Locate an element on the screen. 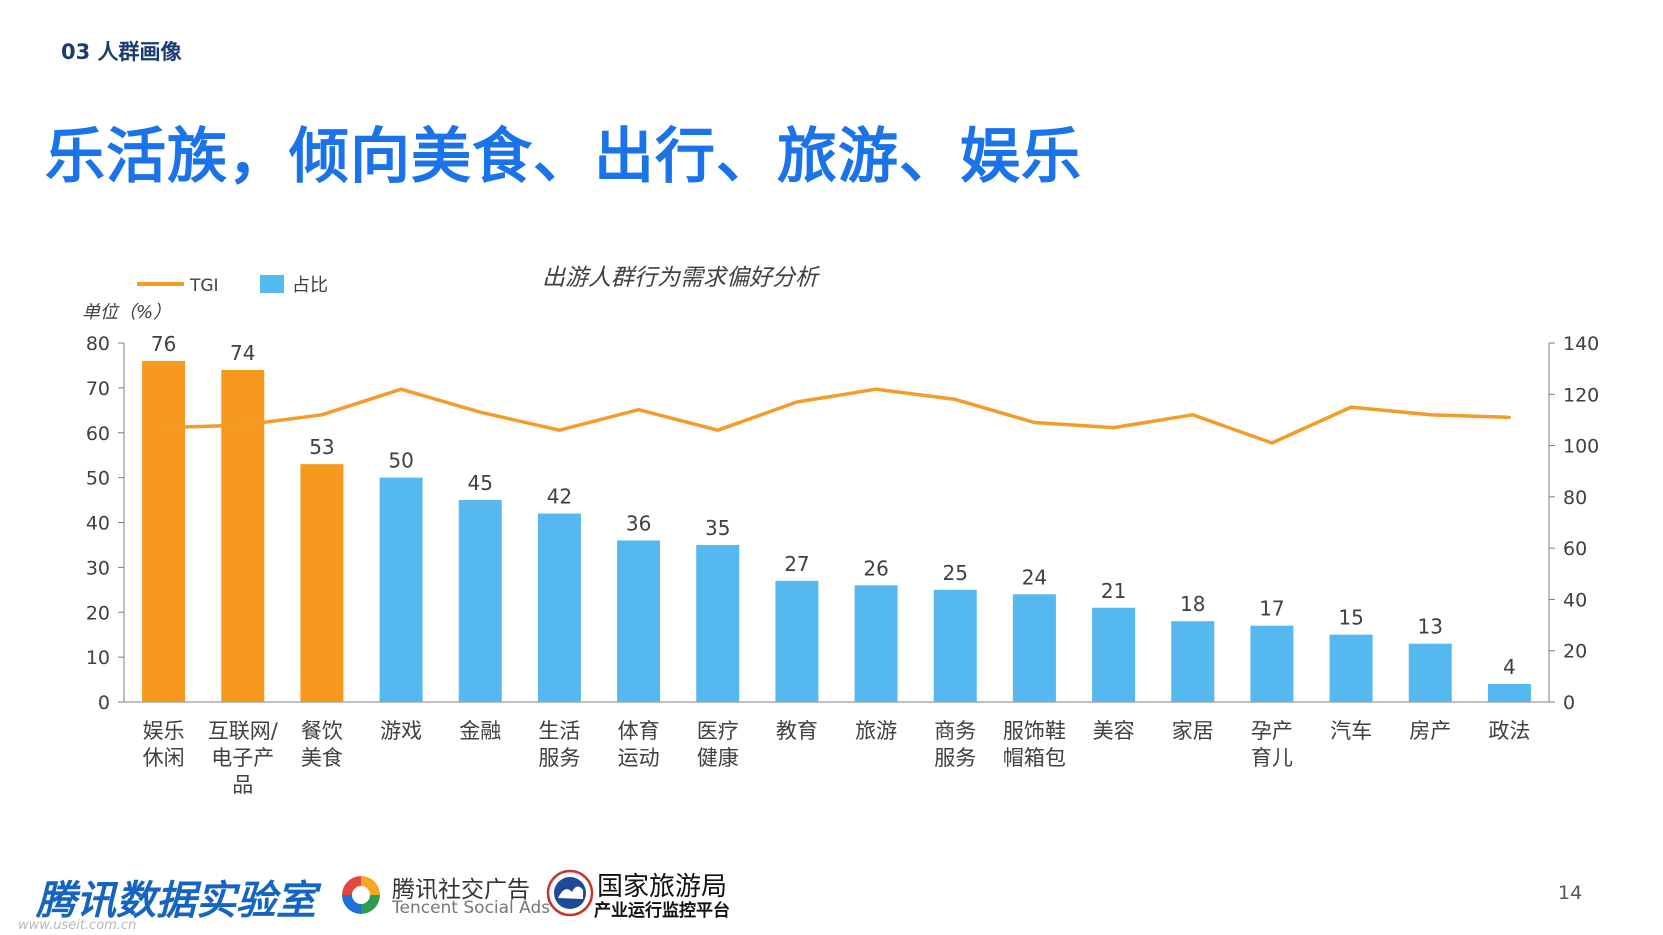 Image resolution: width=1663 pixels, height=935 pixels. category-label: 金融 is located at coordinates (480, 731).